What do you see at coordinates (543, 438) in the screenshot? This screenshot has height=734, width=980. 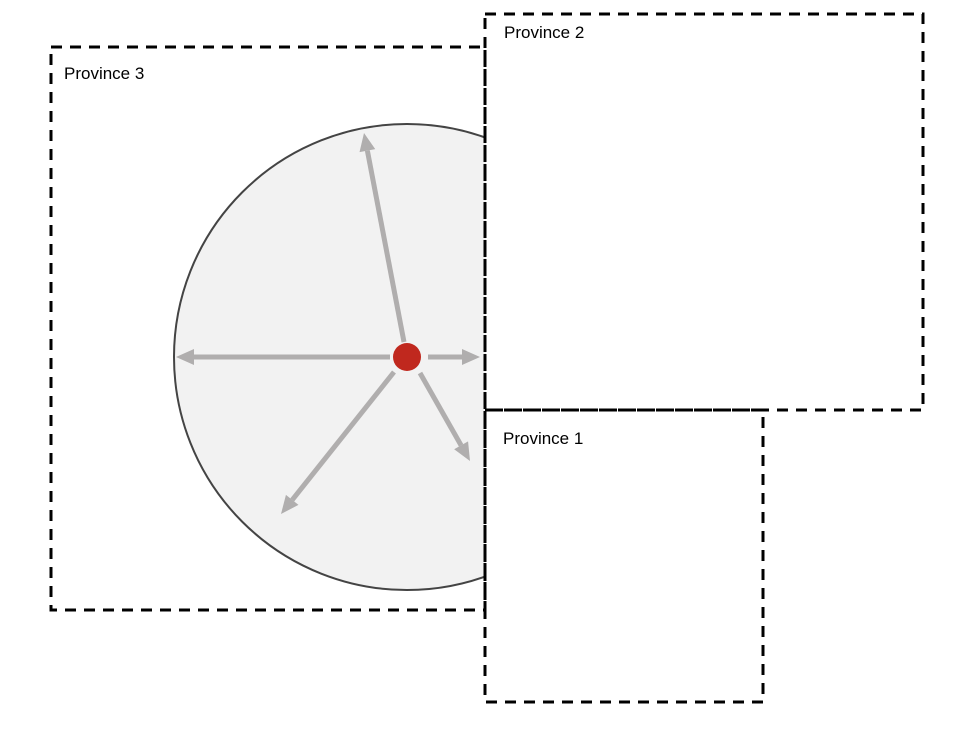 I see `province-1-label: Province 1` at bounding box center [543, 438].